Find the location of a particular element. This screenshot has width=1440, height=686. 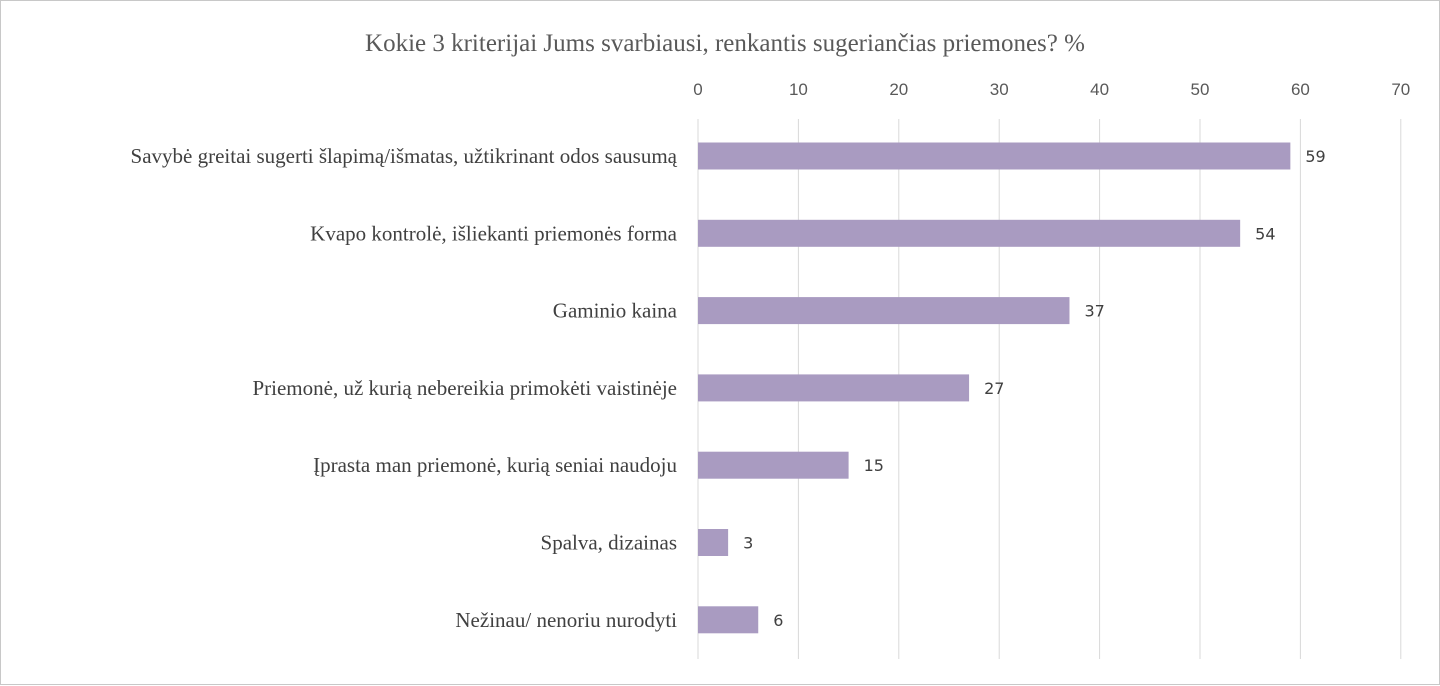

x-tick-label: 30 is located at coordinates (999, 89).